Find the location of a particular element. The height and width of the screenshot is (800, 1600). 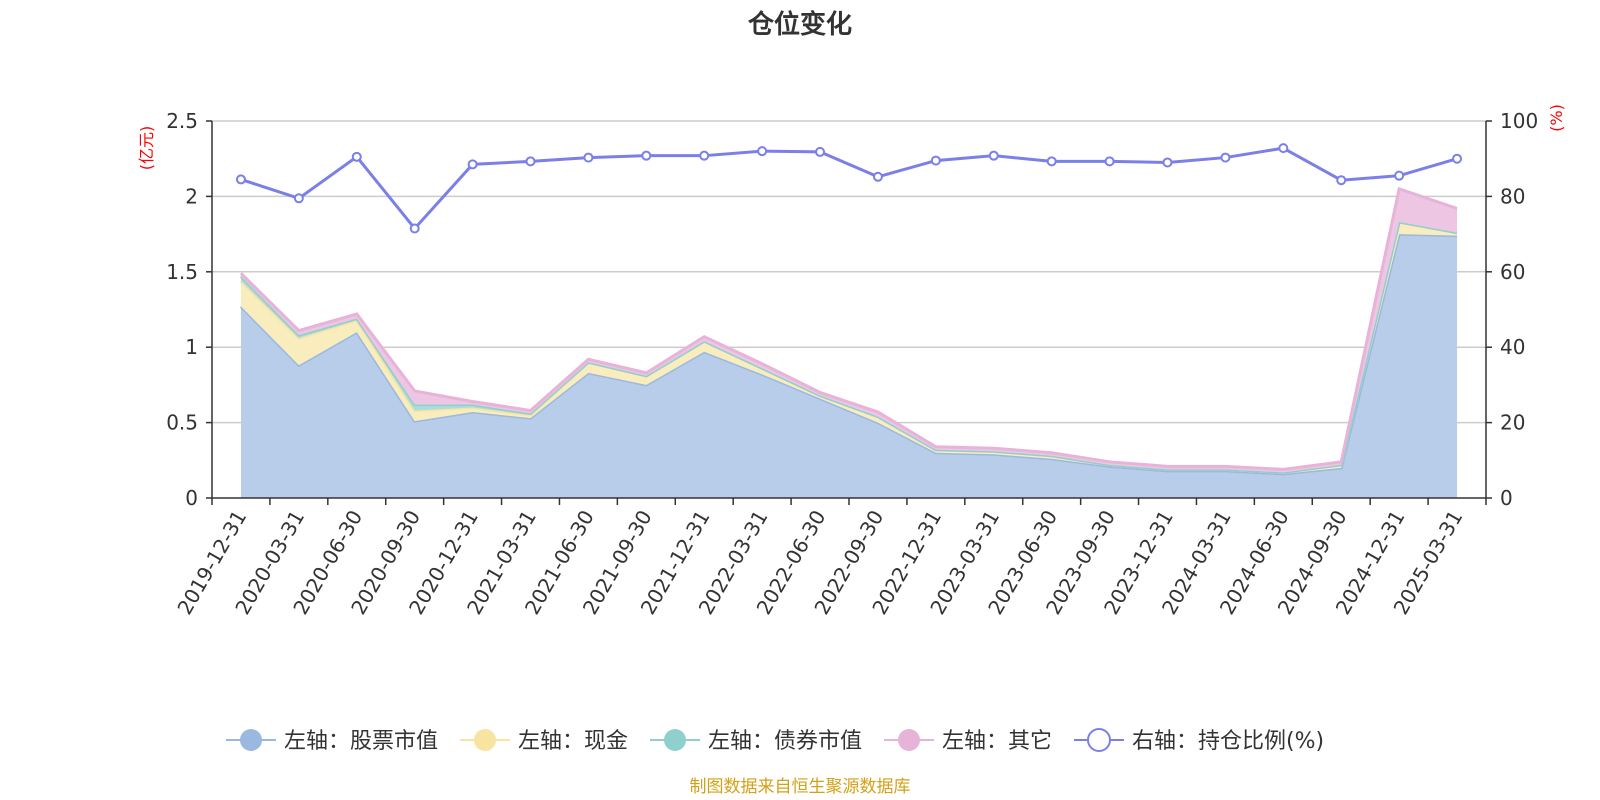

legend-item: 左轴：其它 is located at coordinates (968, 741).